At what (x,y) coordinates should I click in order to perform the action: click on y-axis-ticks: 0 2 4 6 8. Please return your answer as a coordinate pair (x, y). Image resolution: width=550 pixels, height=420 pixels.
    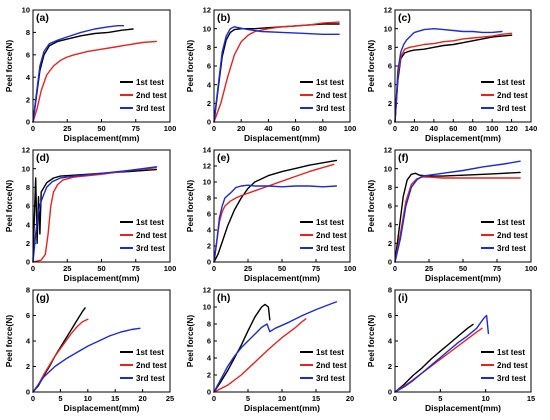
    Looking at the image, I should click on (393, 341).